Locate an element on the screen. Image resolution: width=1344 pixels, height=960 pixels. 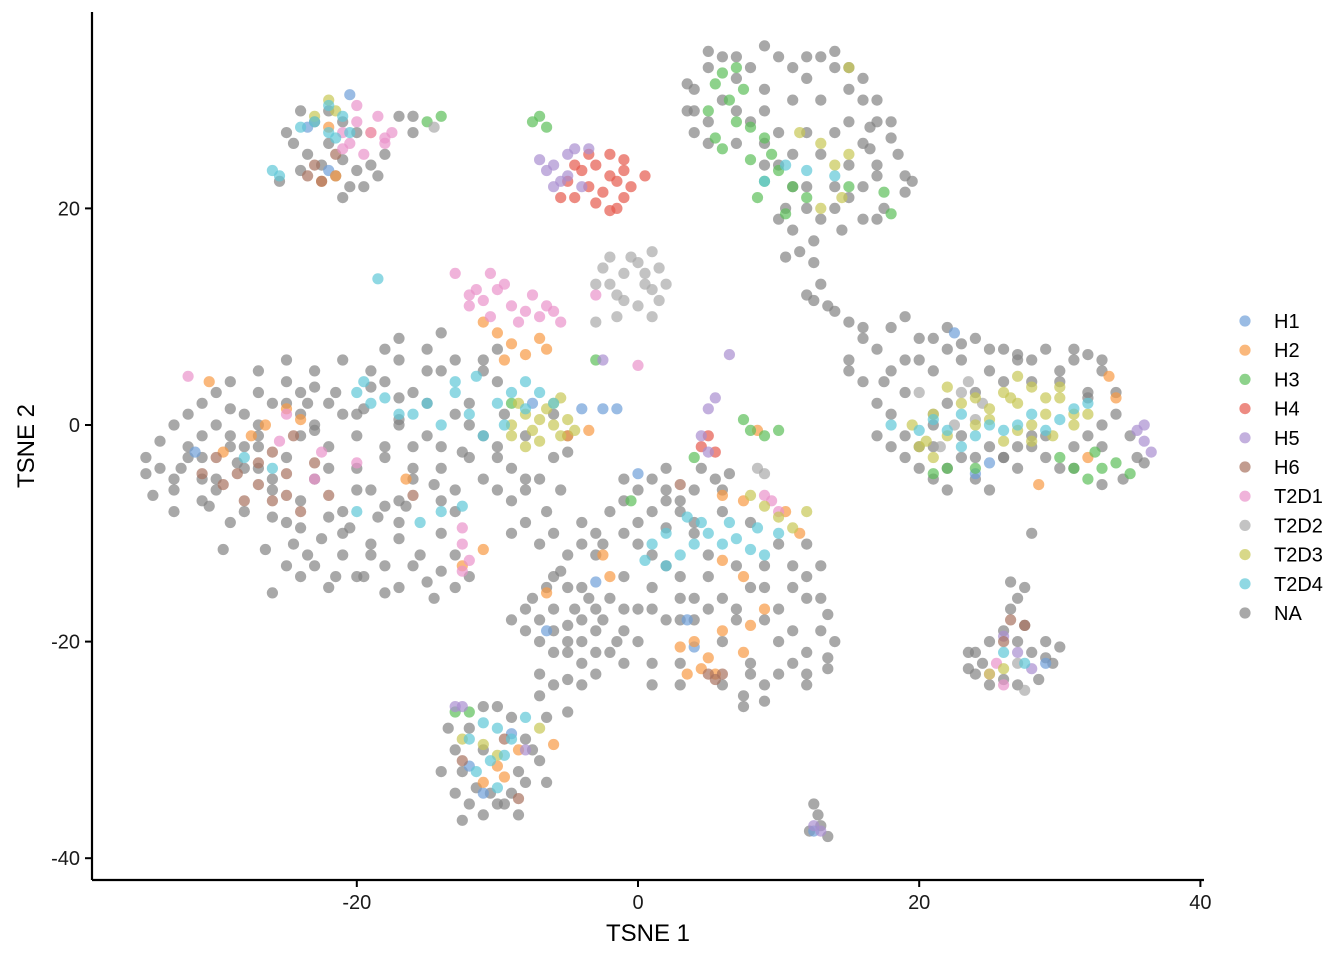
legend: H1 H2 H3 H4 H5 H6 T2D1 T2D2 T2D3 T2D4 NA is located at coordinates (1281, 468).